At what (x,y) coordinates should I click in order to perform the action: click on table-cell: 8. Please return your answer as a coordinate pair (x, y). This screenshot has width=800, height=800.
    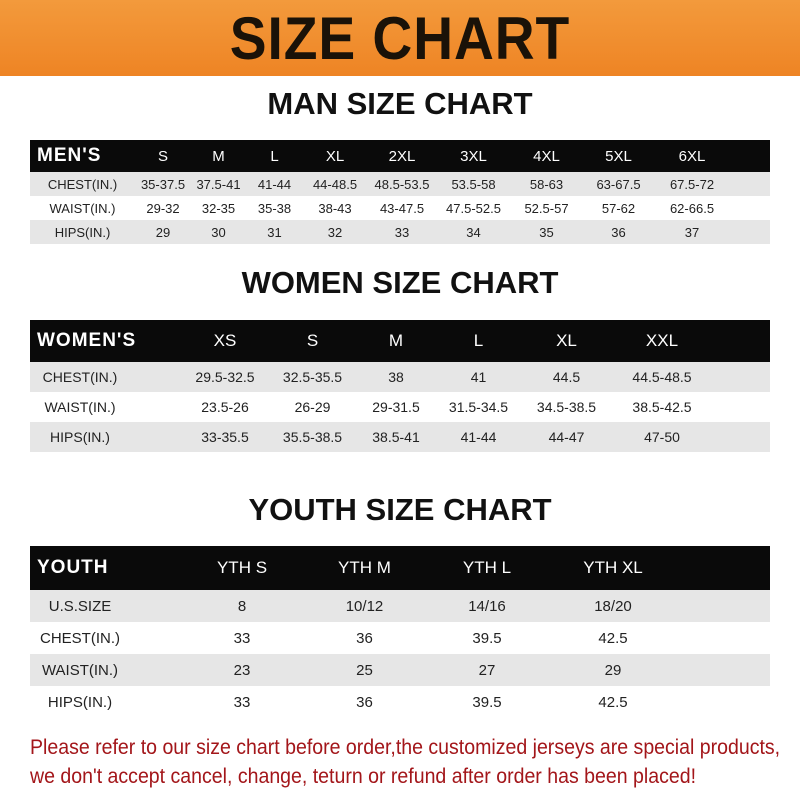
    Looking at the image, I should click on (242, 606).